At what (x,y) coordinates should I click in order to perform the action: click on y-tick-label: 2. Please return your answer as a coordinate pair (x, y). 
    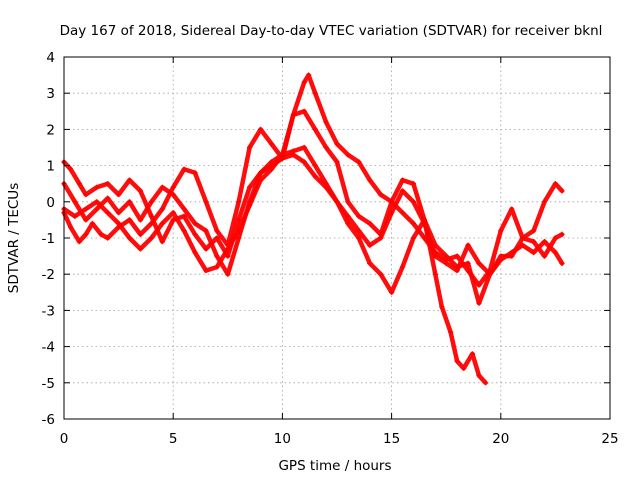
    Looking at the image, I should click on (50, 130).